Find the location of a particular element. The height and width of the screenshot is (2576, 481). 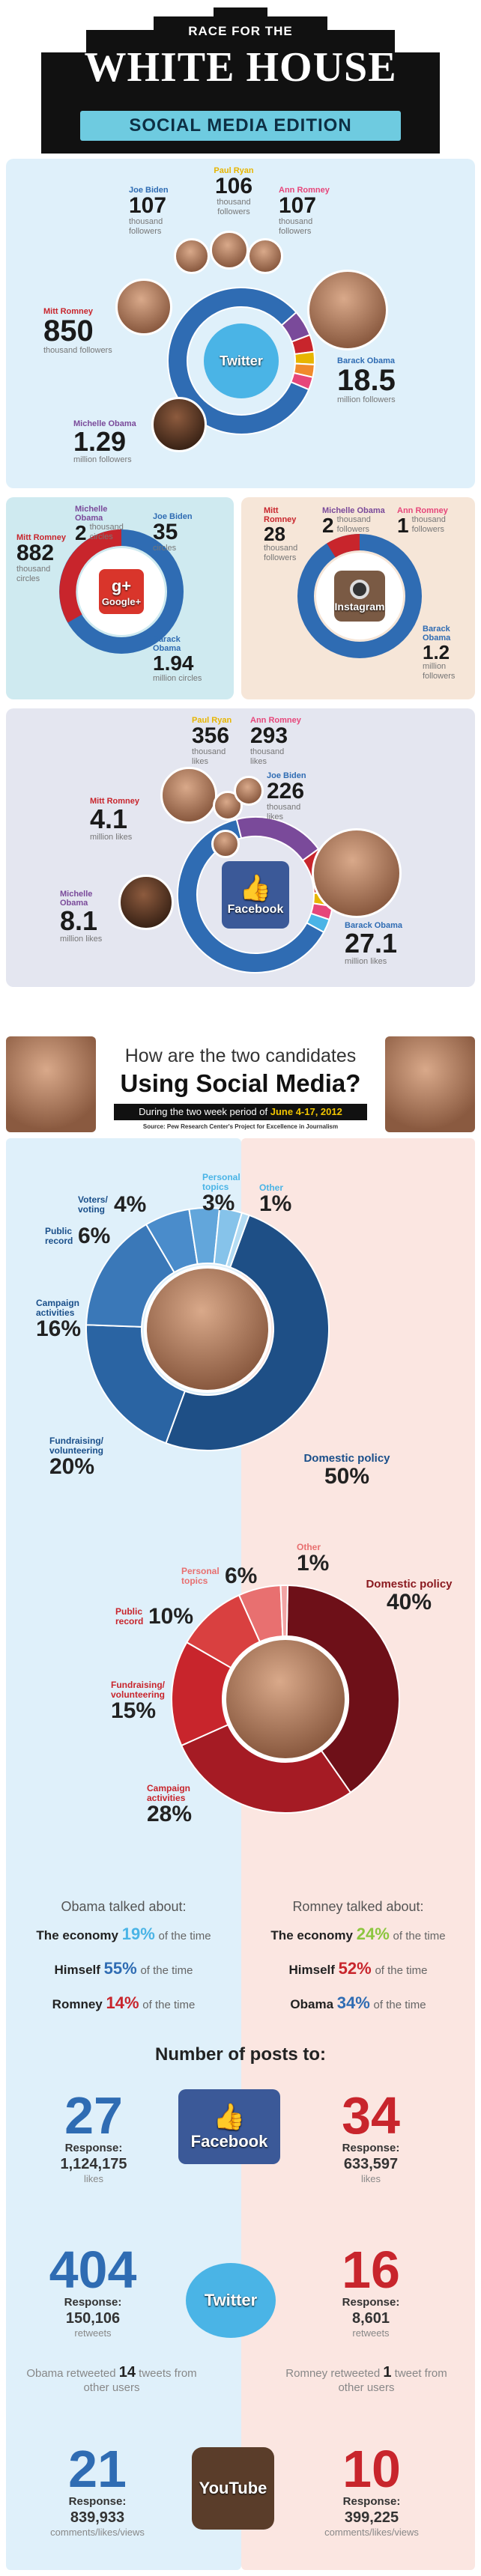

tw-mitt-romney-unit: thousand followers is located at coordinates (77, 351).